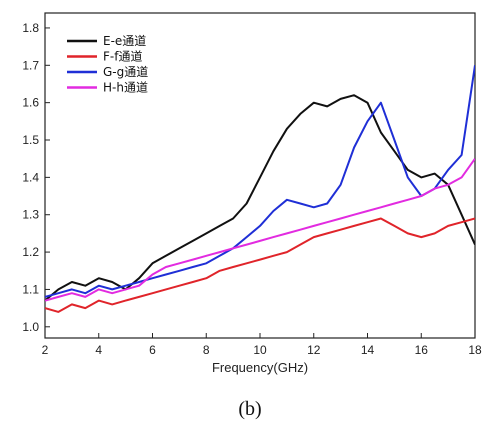 This screenshot has width=500, height=441. Describe the element at coordinates (98, 350) in the screenshot. I see `x-tick-label: 4` at that location.